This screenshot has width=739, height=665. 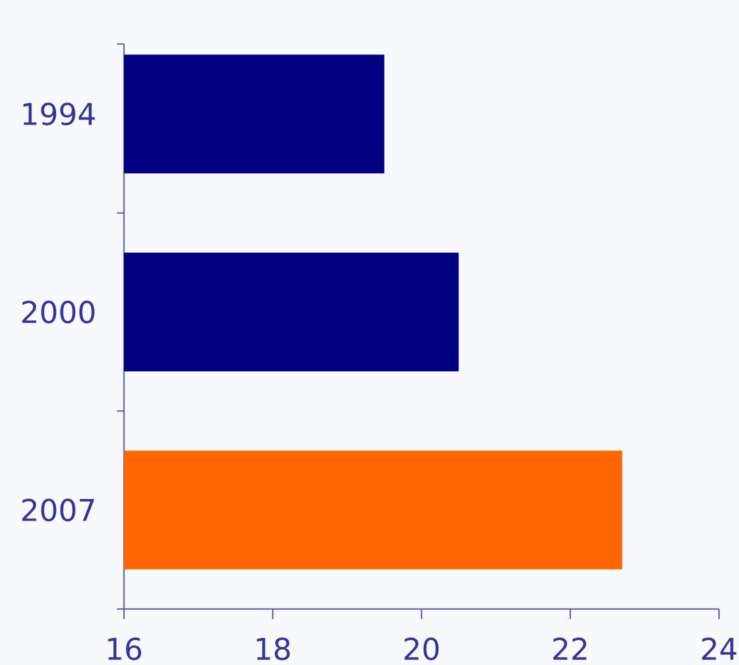 What do you see at coordinates (59, 114) in the screenshot?
I see `y-tick-label: 1994` at bounding box center [59, 114].